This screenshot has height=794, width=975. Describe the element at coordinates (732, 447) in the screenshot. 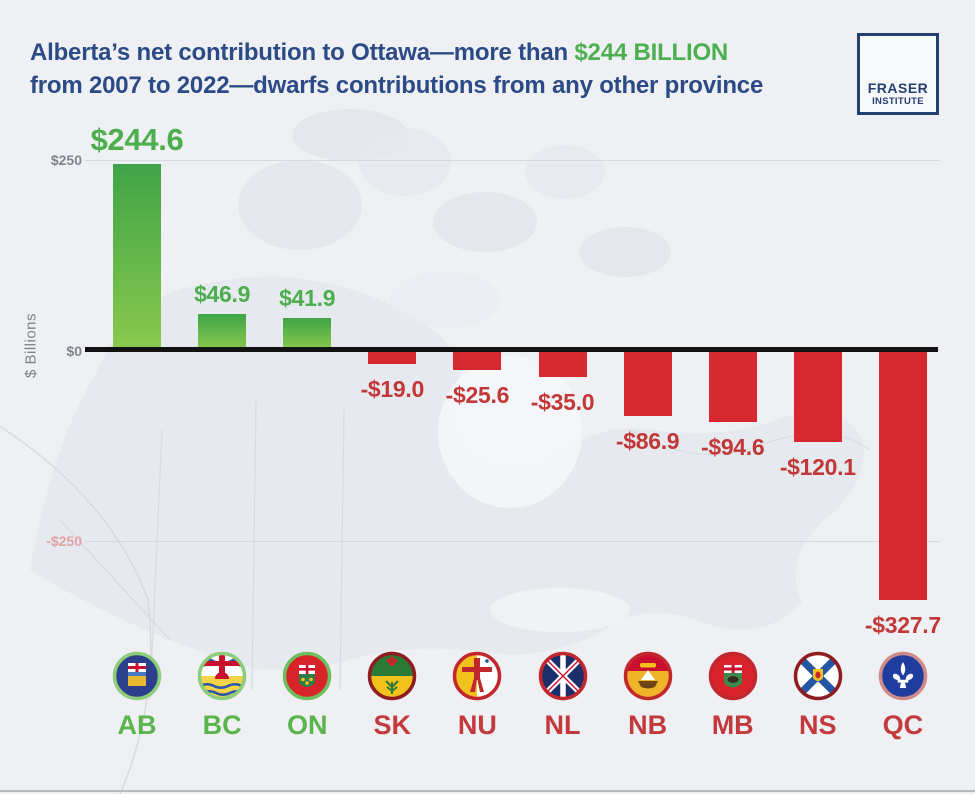

I see `value-label-mb: -$94.6` at that location.